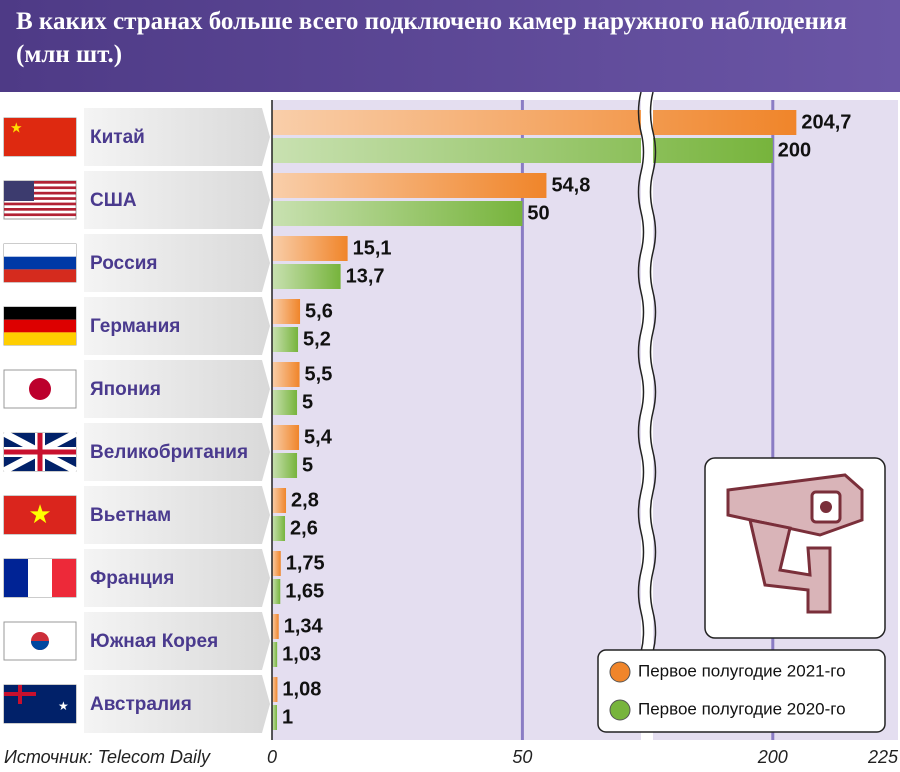 This screenshot has height=772, width=900. Describe the element at coordinates (522, 757) in the screenshot. I see `x-tick-label: 50` at that location.